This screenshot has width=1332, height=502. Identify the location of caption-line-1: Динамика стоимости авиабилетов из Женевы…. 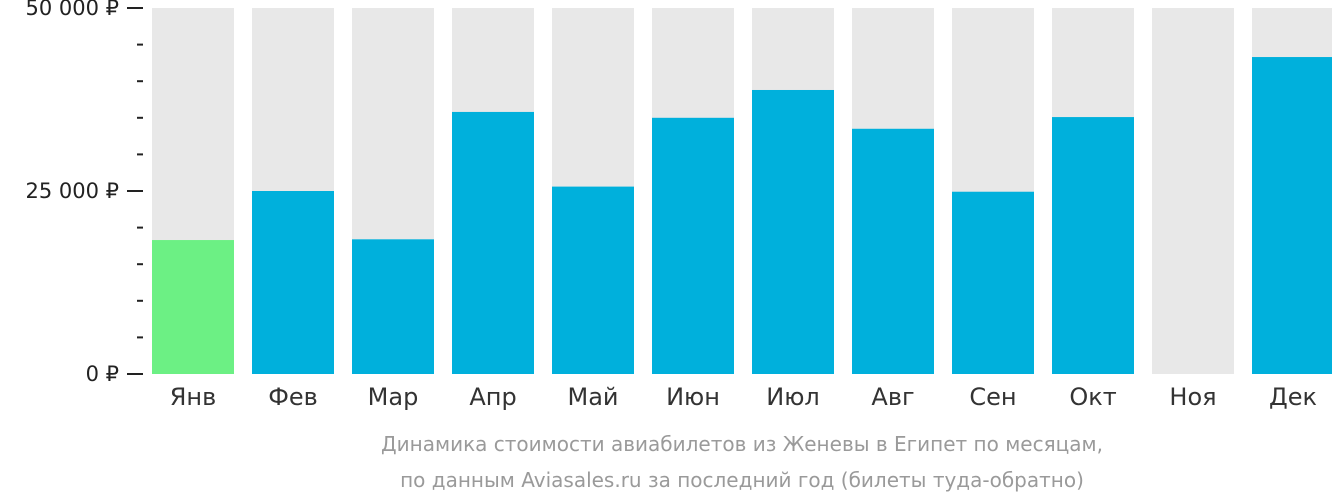
(742, 444).